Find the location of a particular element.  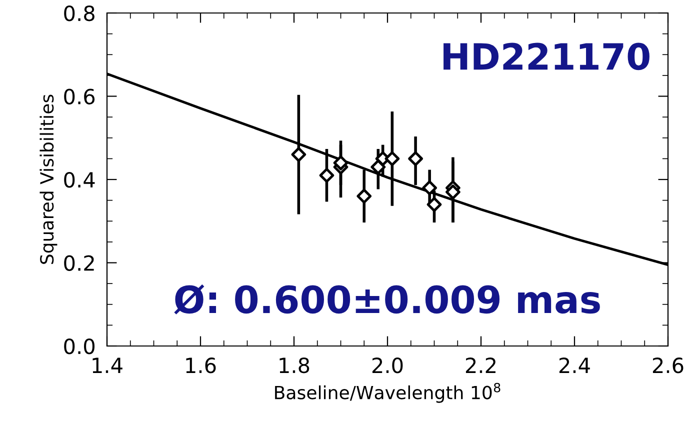

x-tick-label: 1.6 is located at coordinates (201, 365).